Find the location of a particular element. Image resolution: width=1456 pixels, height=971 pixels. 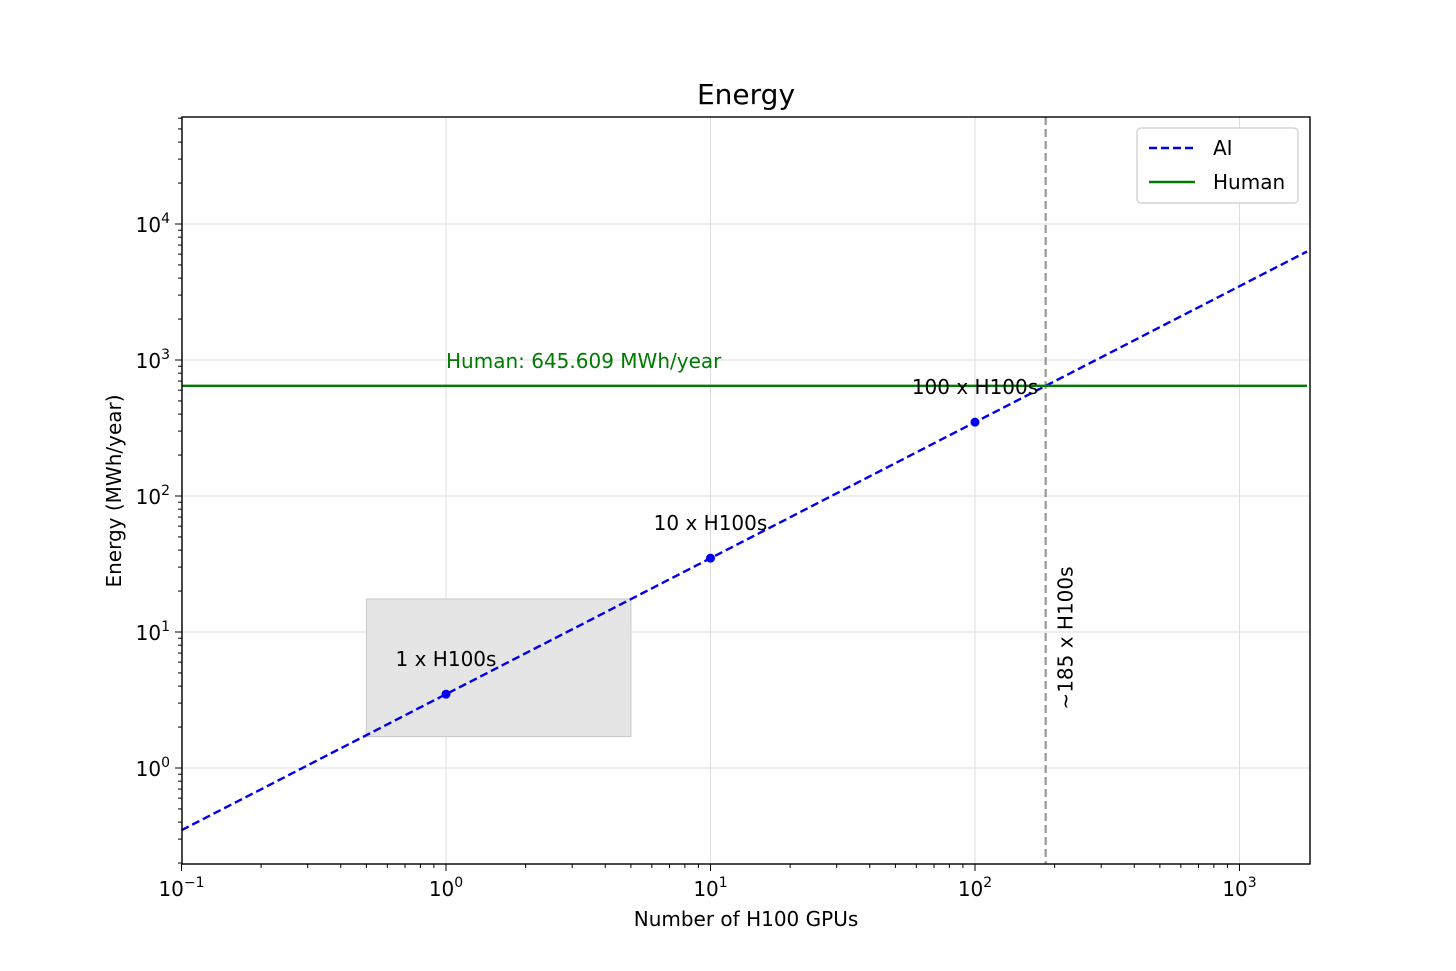

chart-title: Energy is located at coordinates (746, 94).